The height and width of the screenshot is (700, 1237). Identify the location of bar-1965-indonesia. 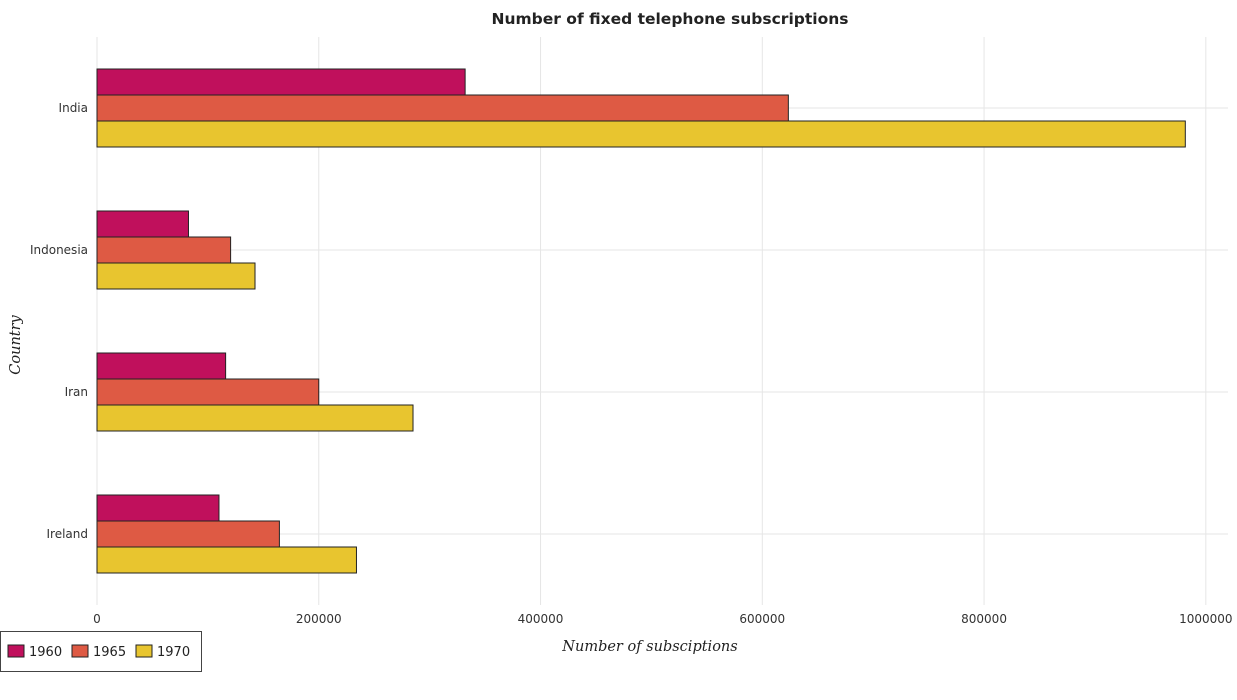
(164, 250).